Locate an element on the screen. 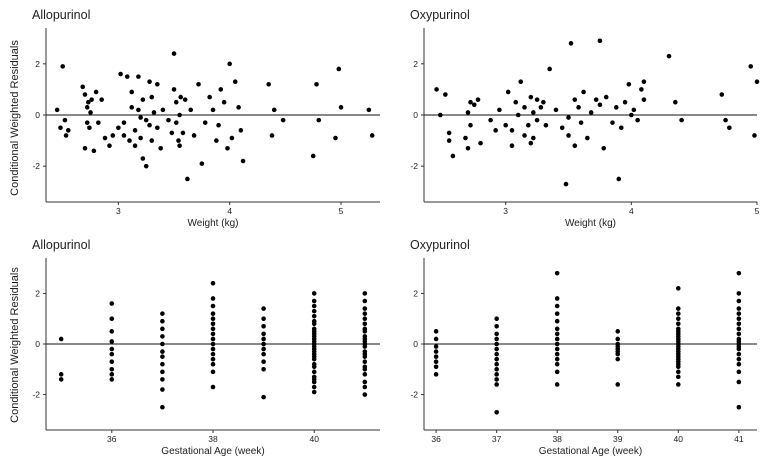  x-tick-label: 3 is located at coordinates (505, 211).